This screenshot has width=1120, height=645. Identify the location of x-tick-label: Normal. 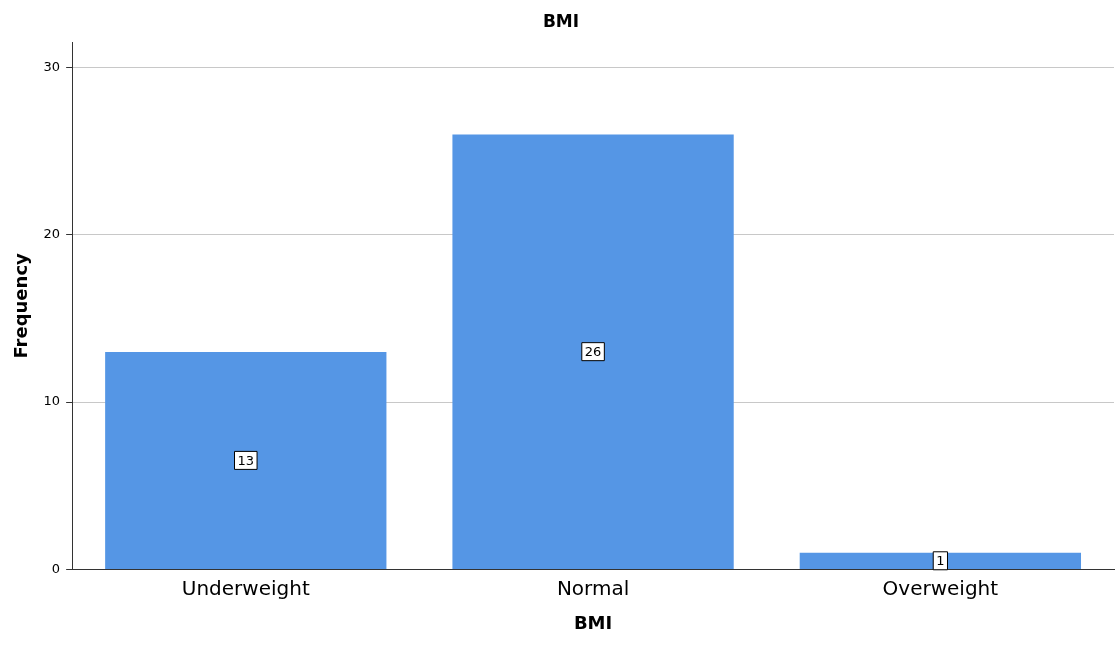
(593, 587).